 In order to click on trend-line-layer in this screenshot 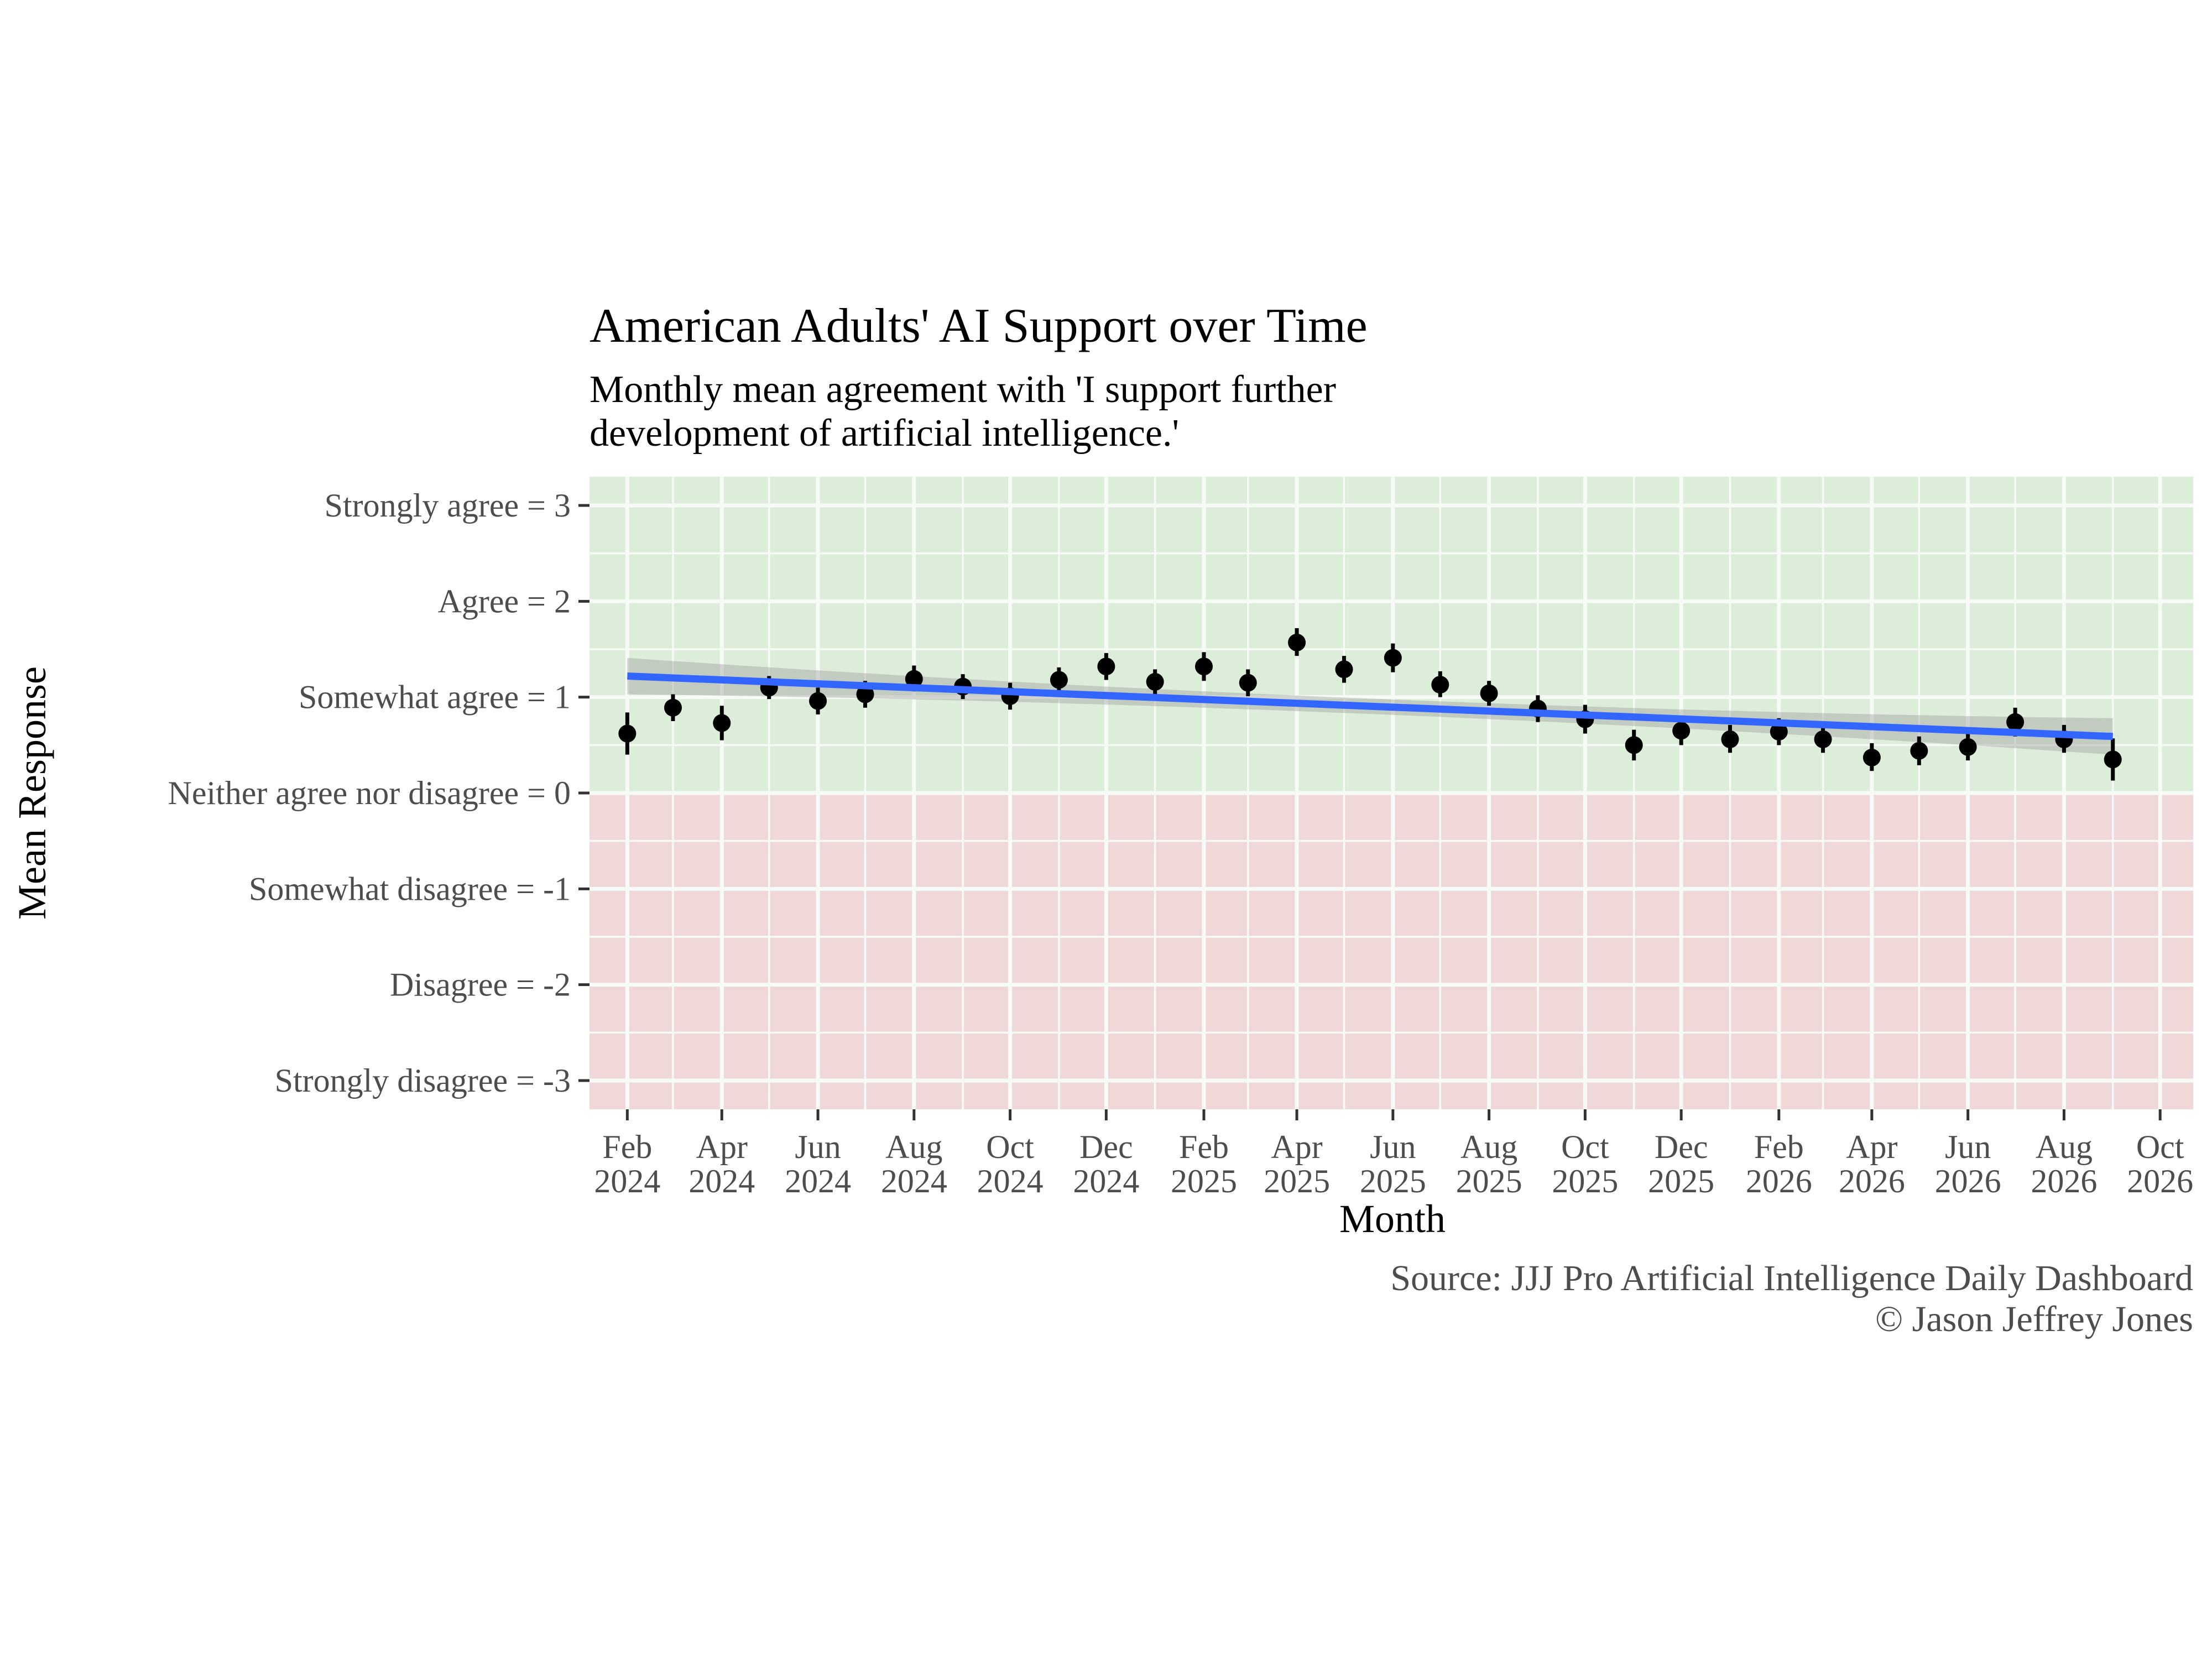, I will do `click(1370, 706)`.